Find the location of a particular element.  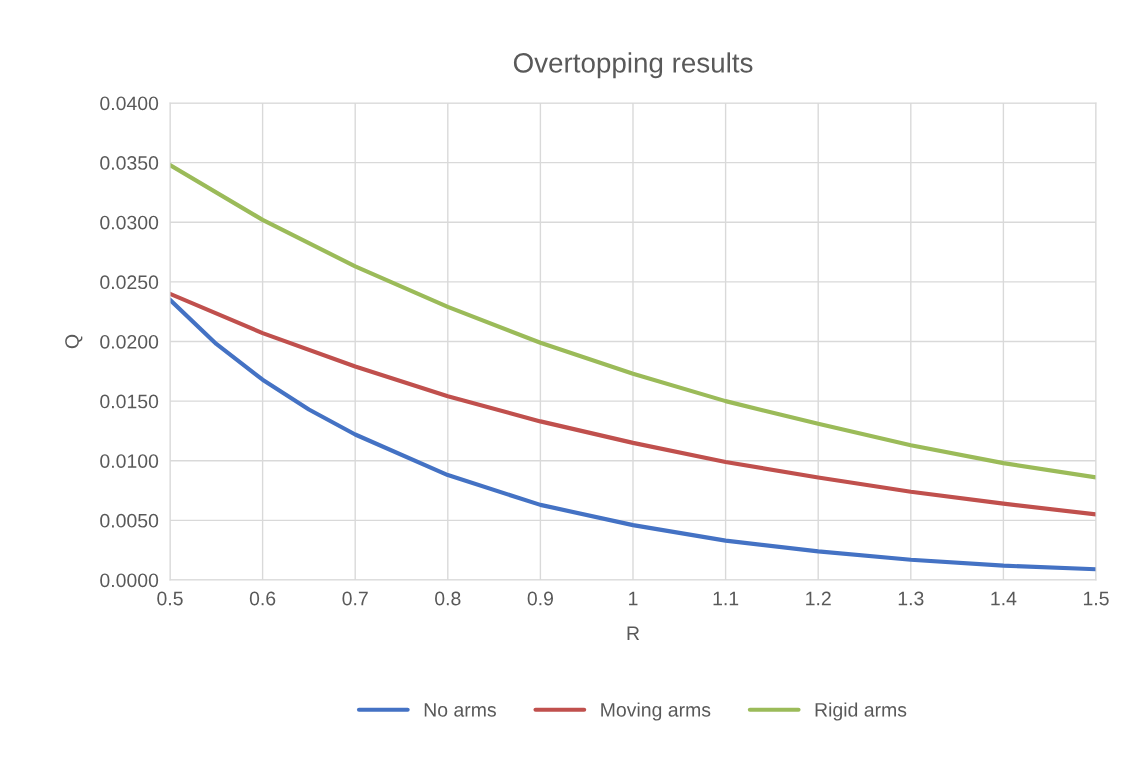

y-tick-label: 0.0200 is located at coordinates (129, 341).